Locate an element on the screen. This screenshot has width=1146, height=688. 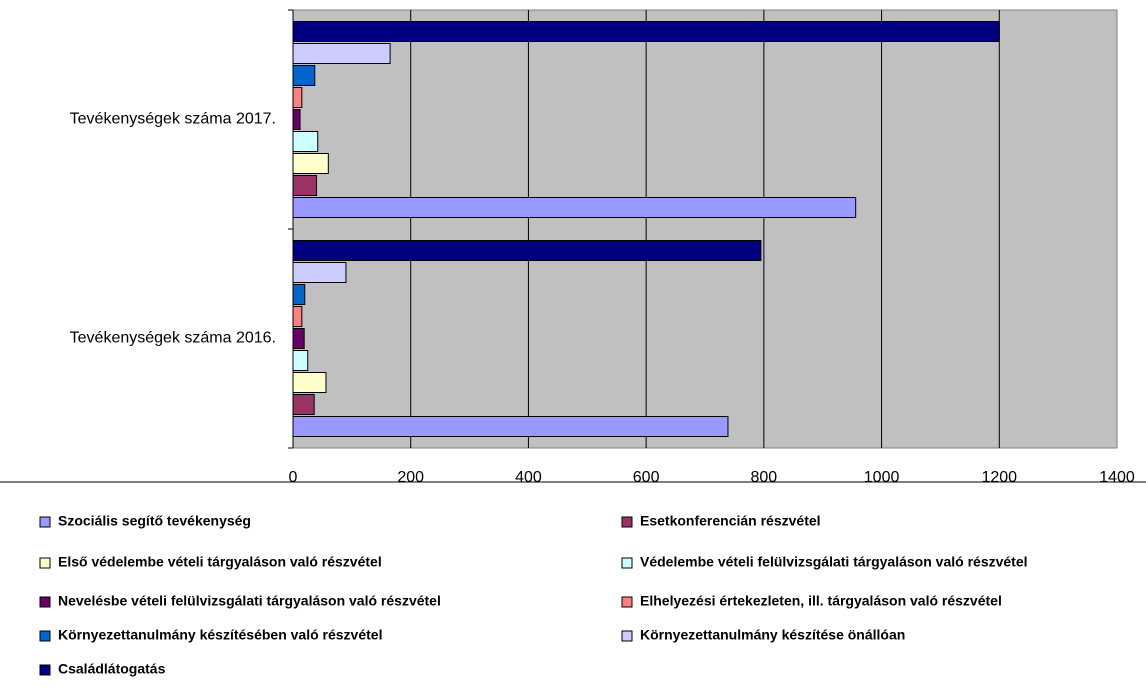
legend-label: Családlátogatás is located at coordinates (112, 669).